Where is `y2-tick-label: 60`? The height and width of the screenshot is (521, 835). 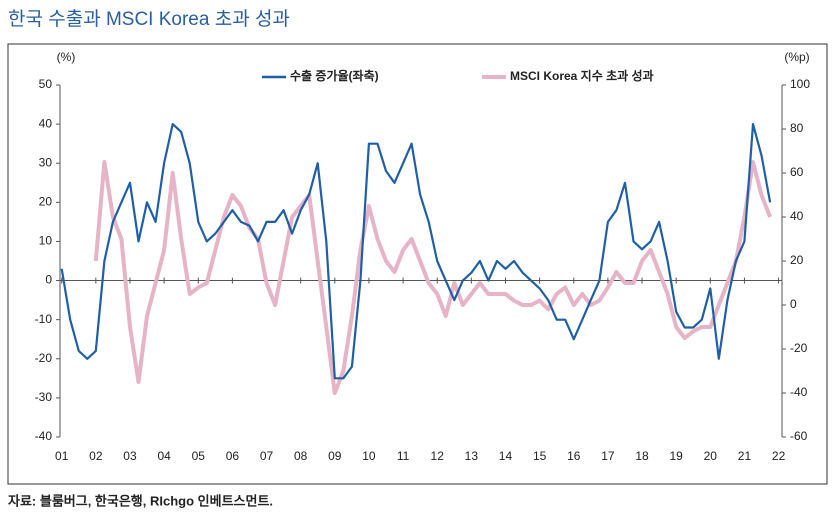
y2-tick-label: 60 is located at coordinates (797, 172).